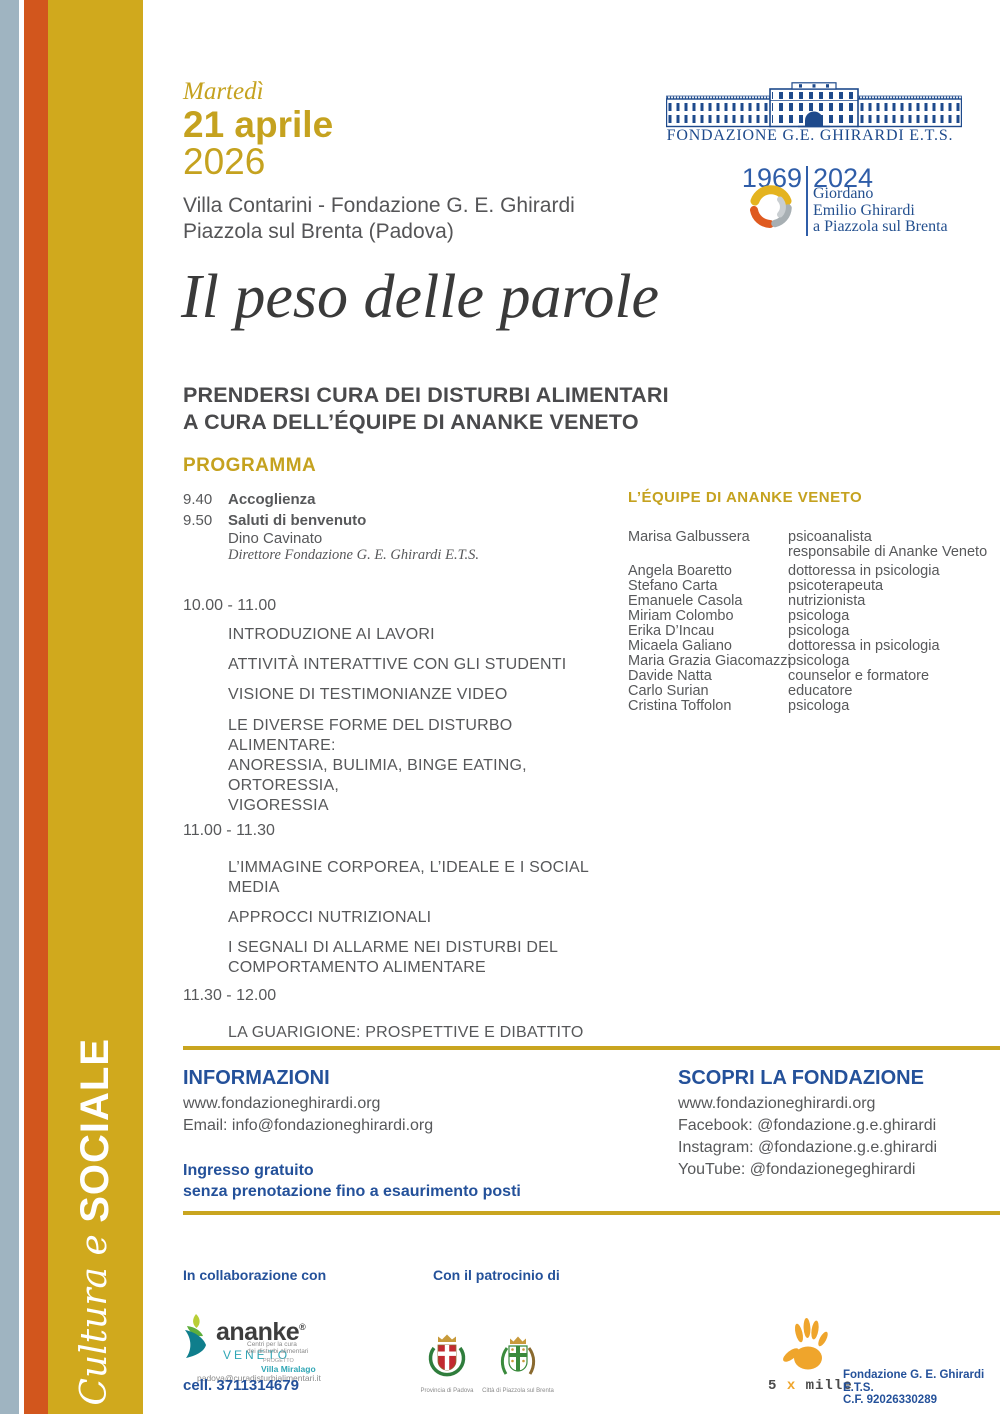  What do you see at coordinates (403, 520) in the screenshot?
I see `program-item: 9.50 Saluti di benvenuto` at bounding box center [403, 520].